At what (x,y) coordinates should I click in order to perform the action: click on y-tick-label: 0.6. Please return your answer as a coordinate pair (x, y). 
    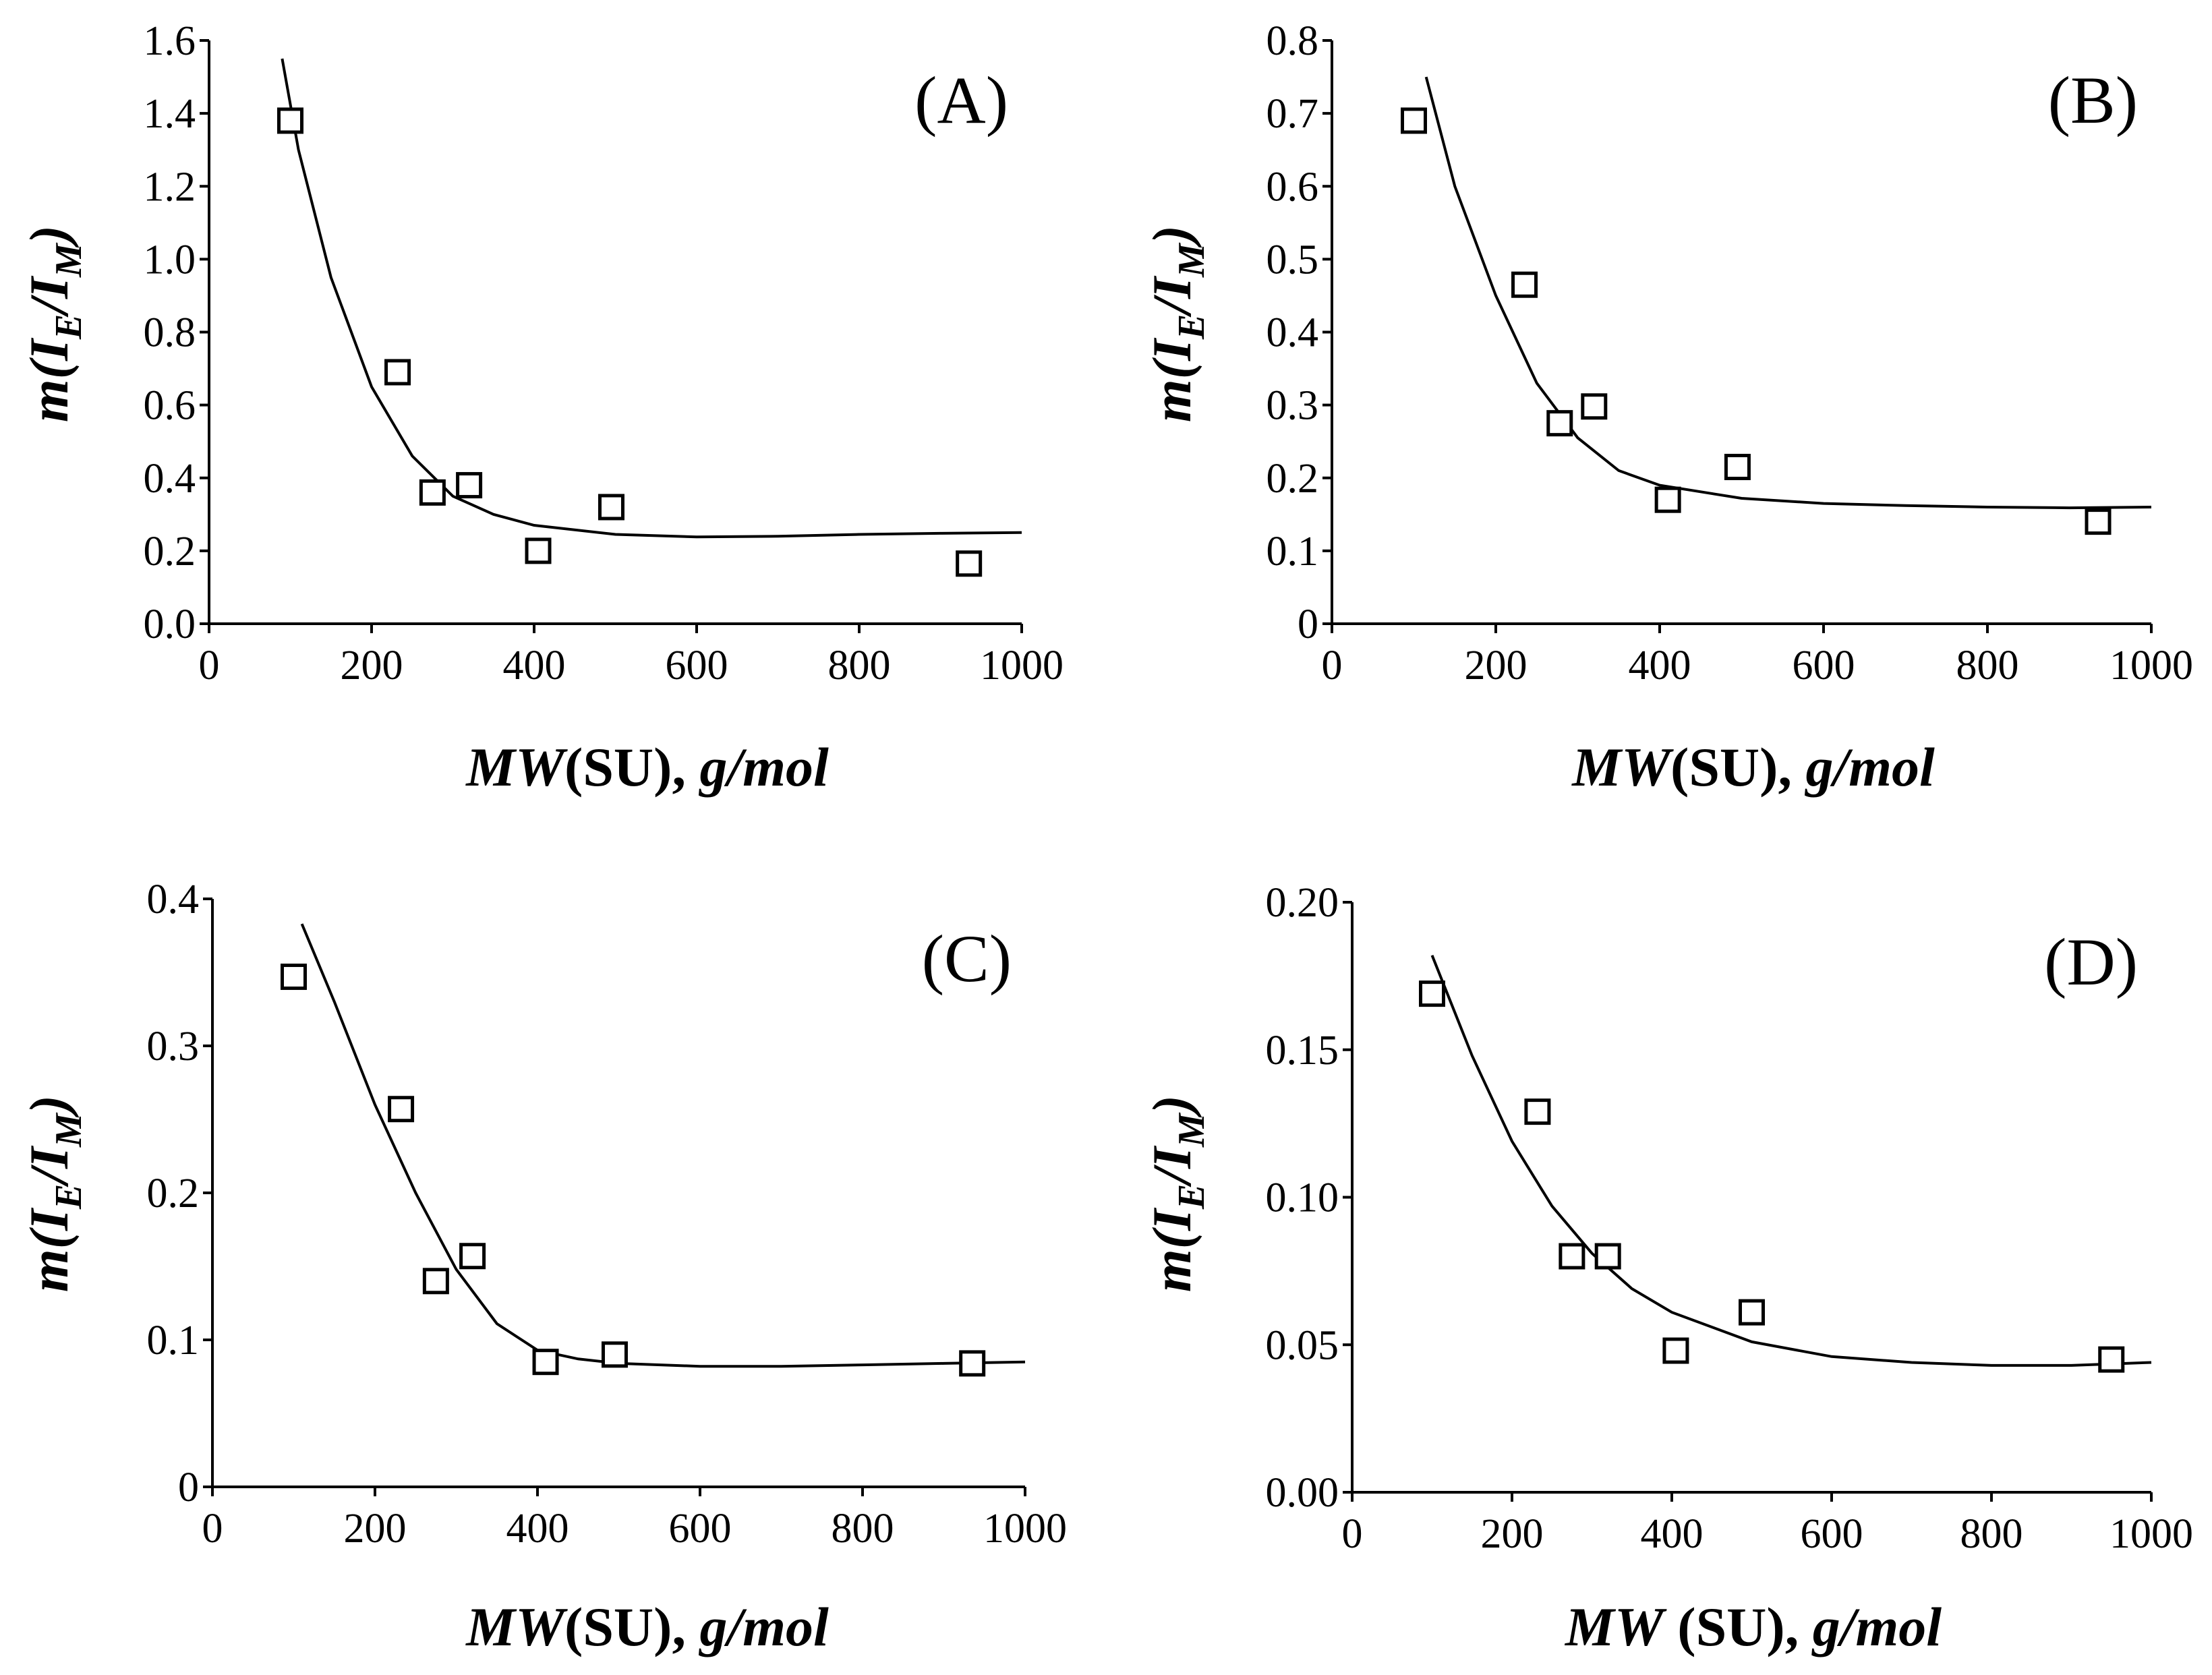
    Looking at the image, I should click on (1293, 187).